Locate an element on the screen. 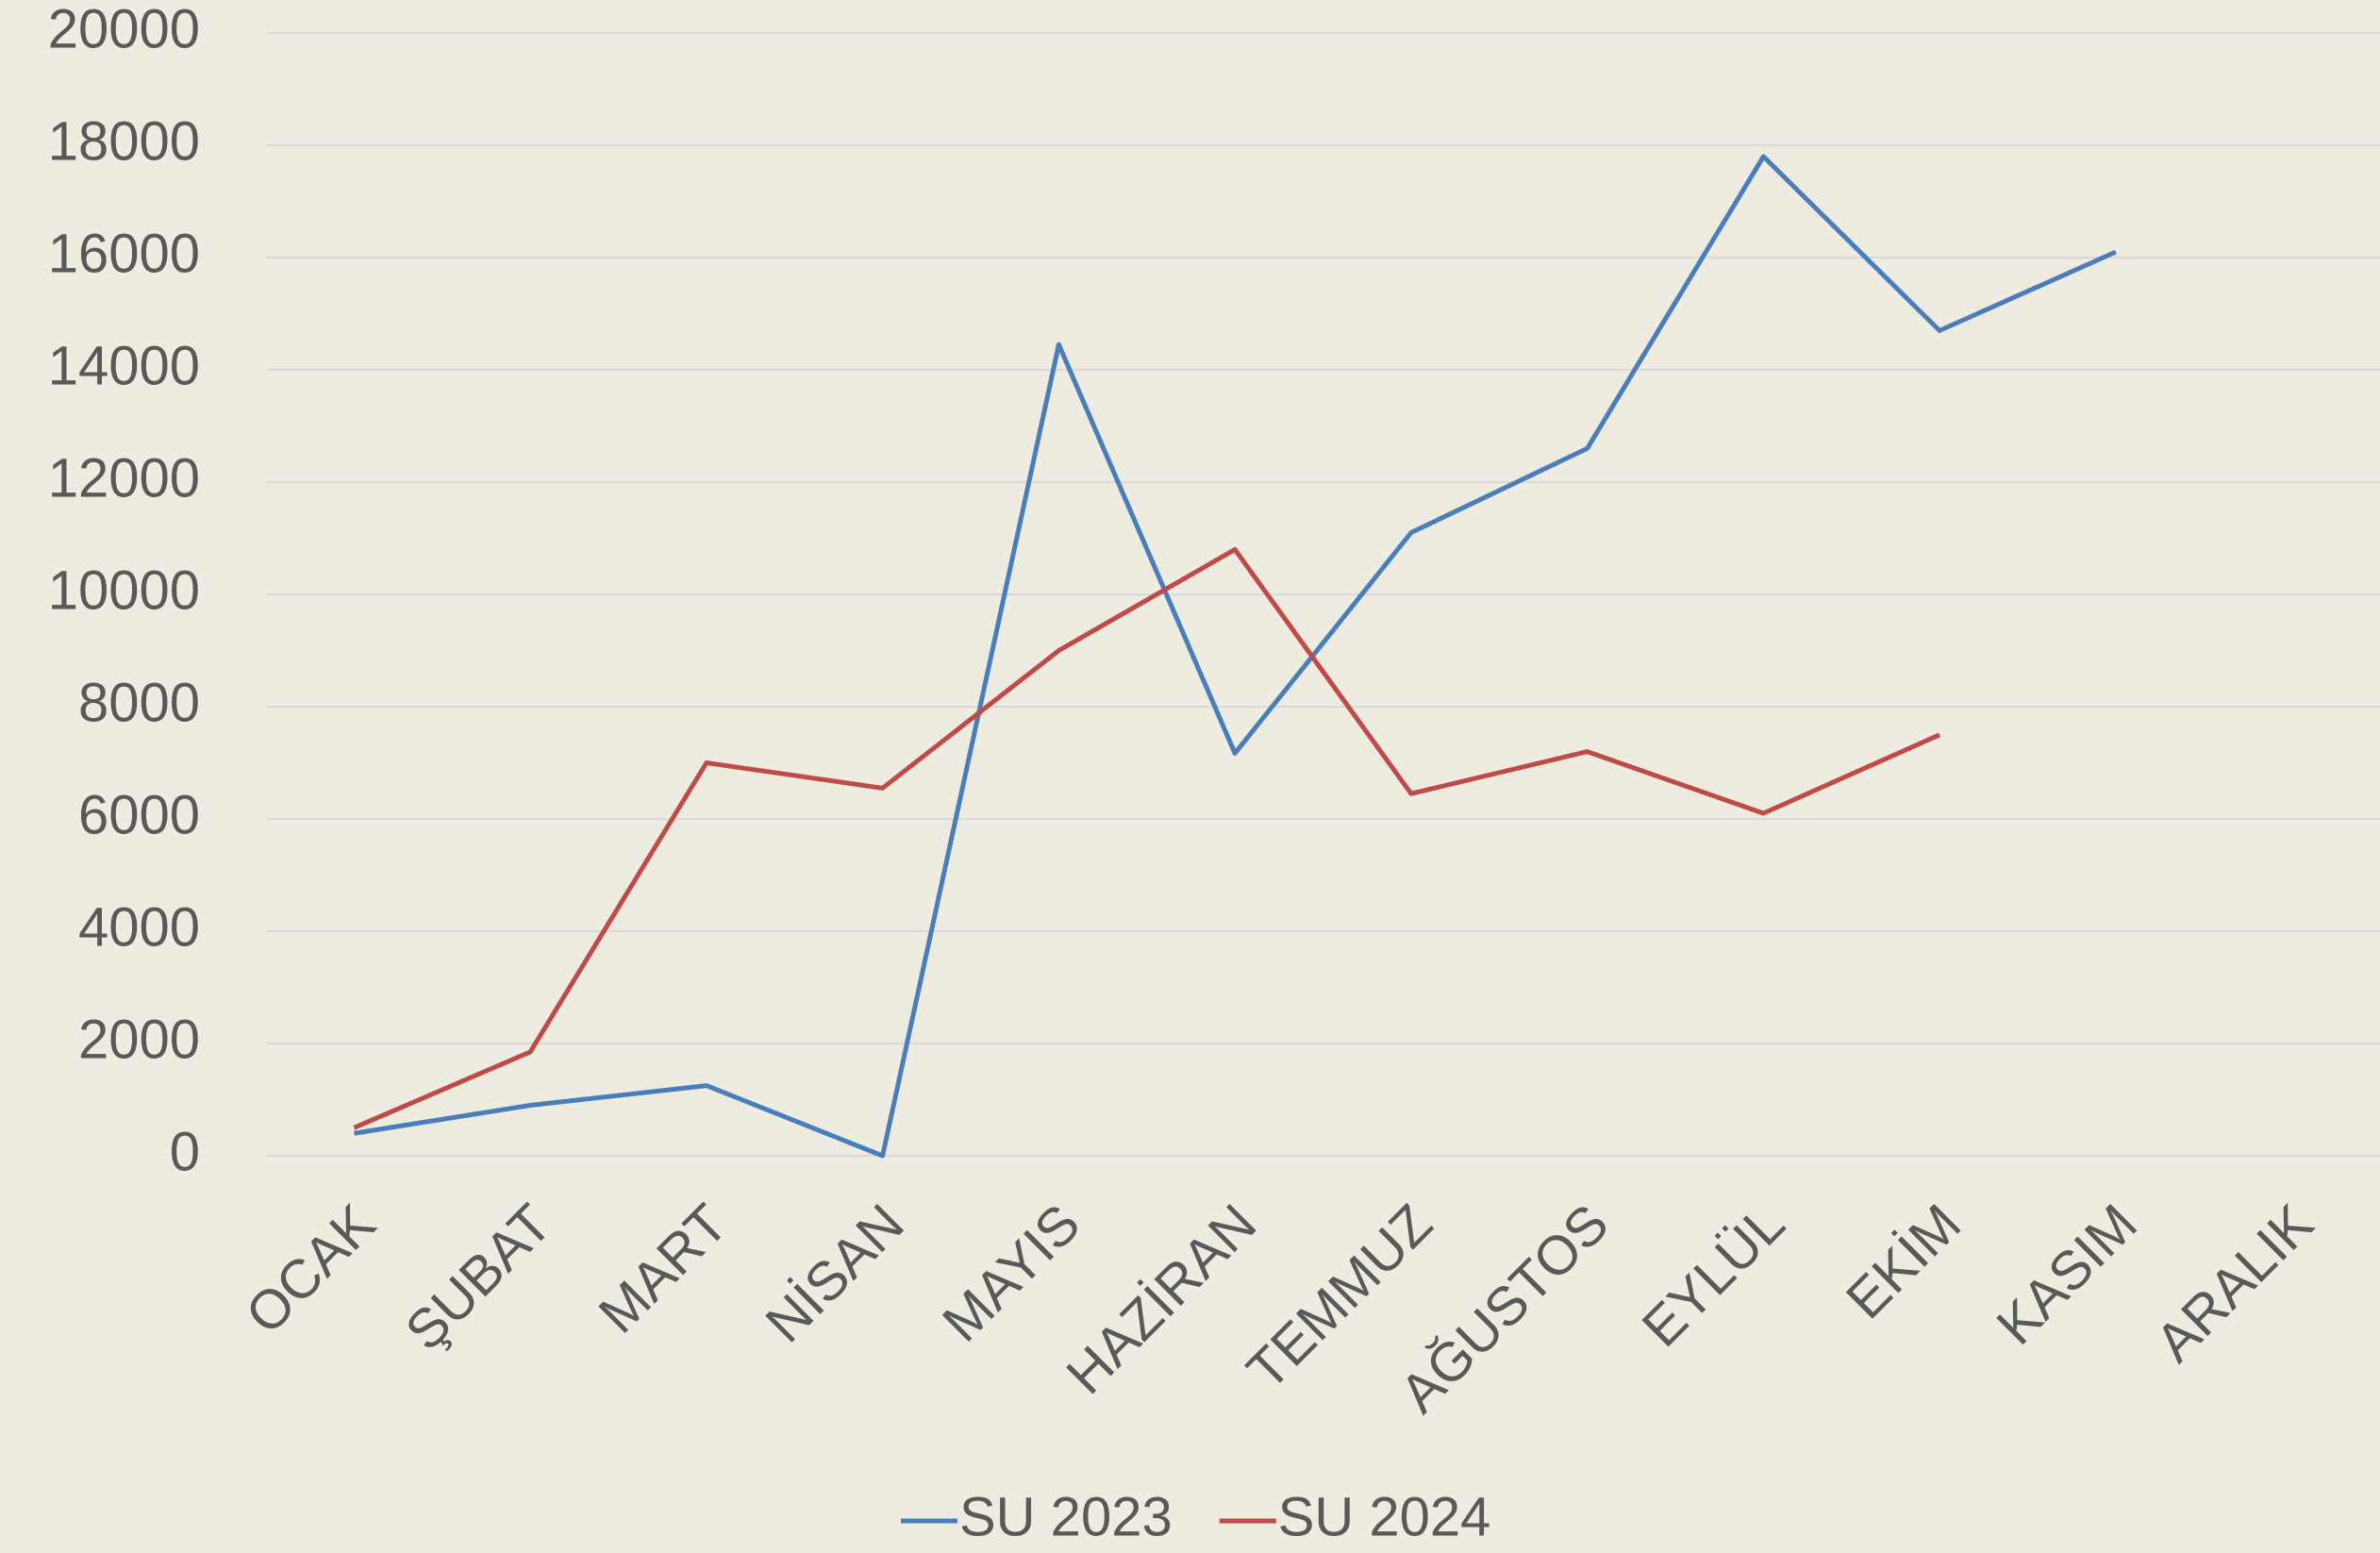 The width and height of the screenshot is (2380, 1553). y-tick-label: 2000 is located at coordinates (139, 1039).